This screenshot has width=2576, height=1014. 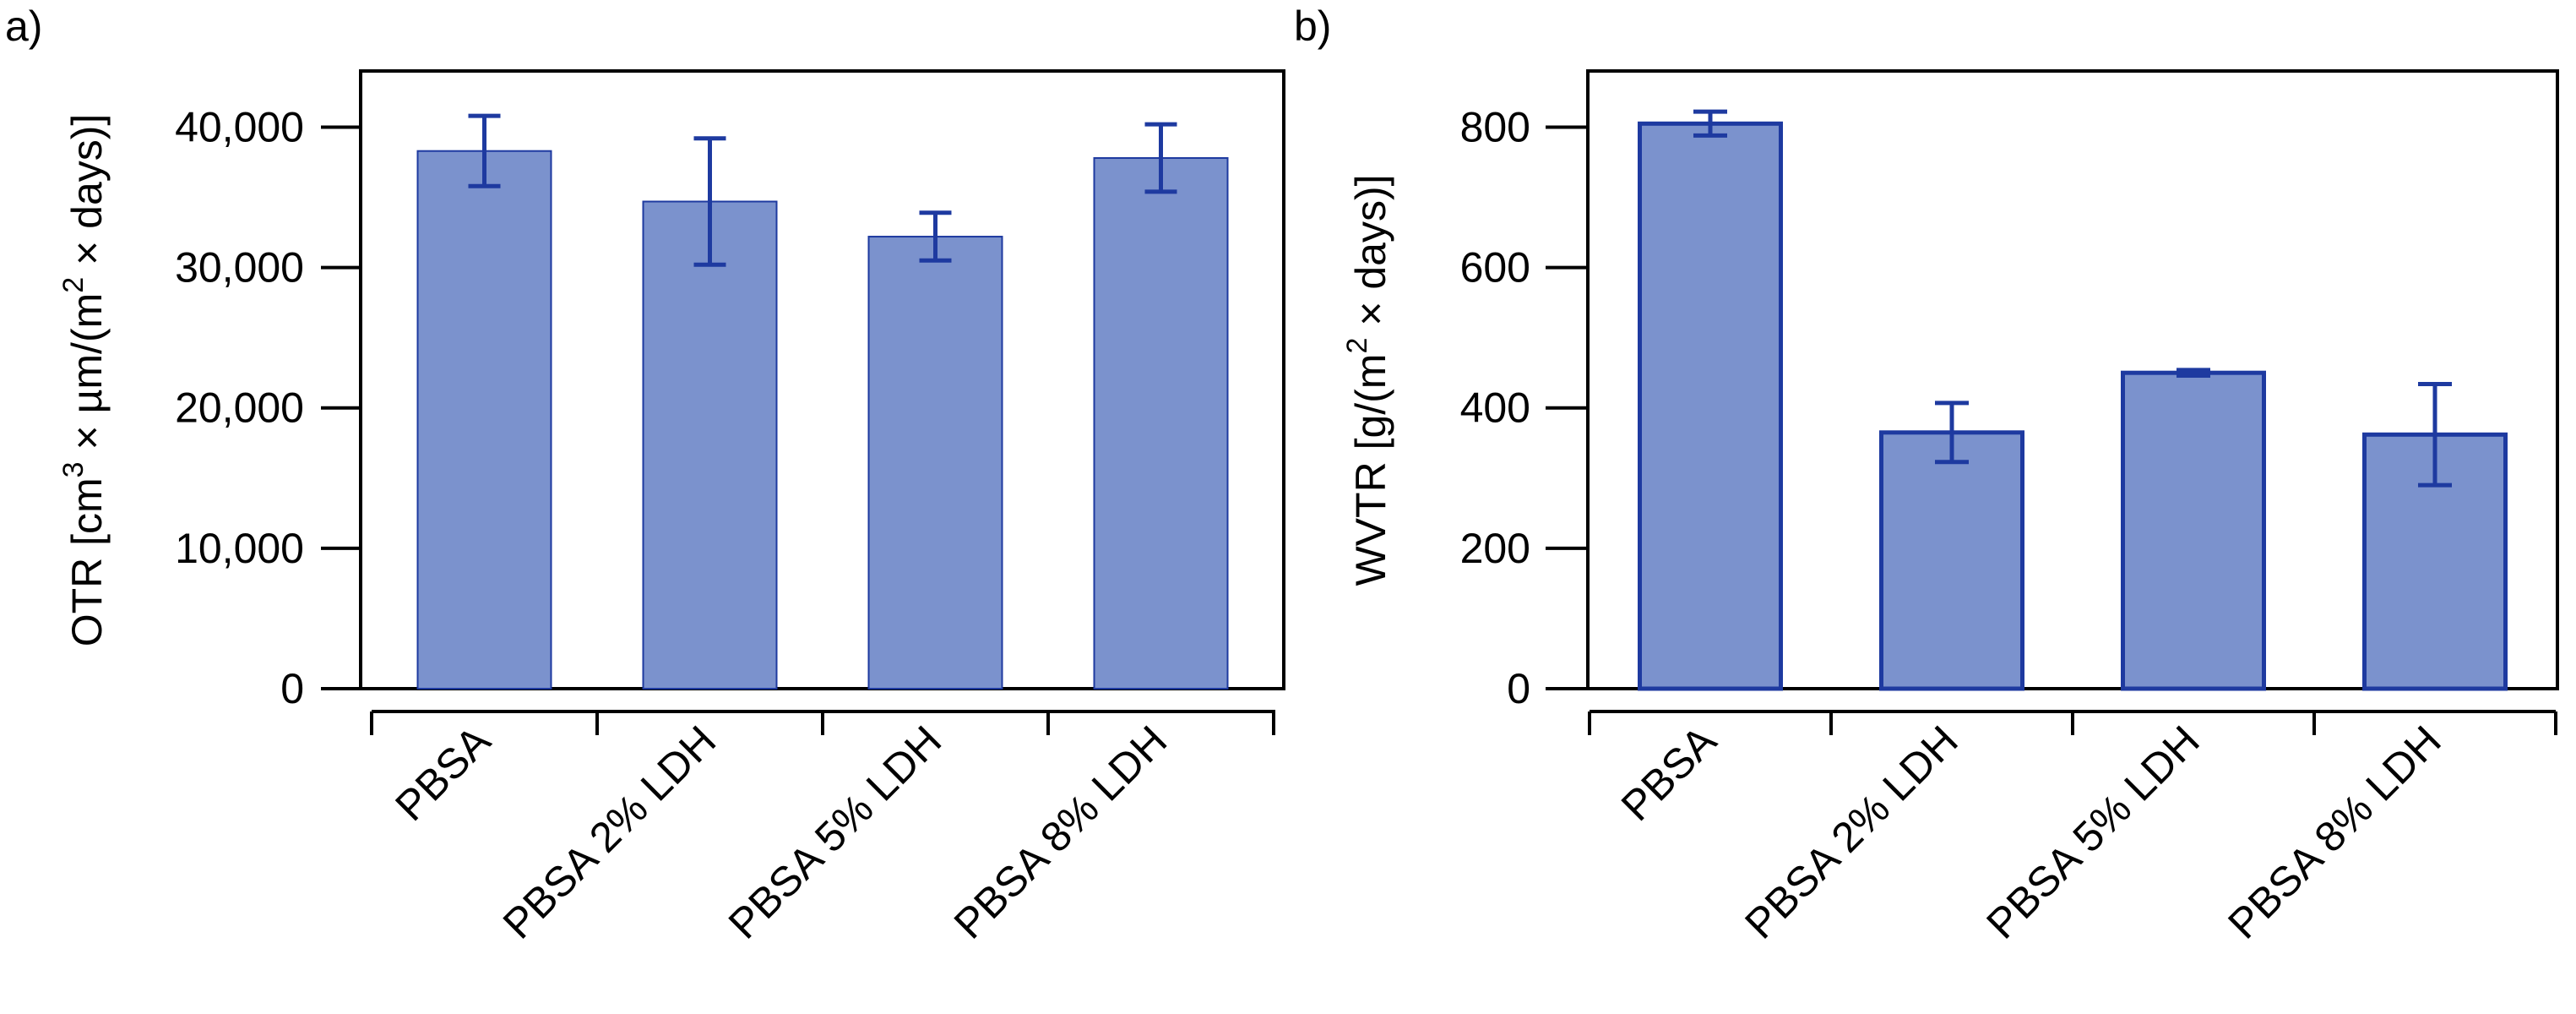 I want to click on y-tick-label: 800, so click(x=1495, y=127).